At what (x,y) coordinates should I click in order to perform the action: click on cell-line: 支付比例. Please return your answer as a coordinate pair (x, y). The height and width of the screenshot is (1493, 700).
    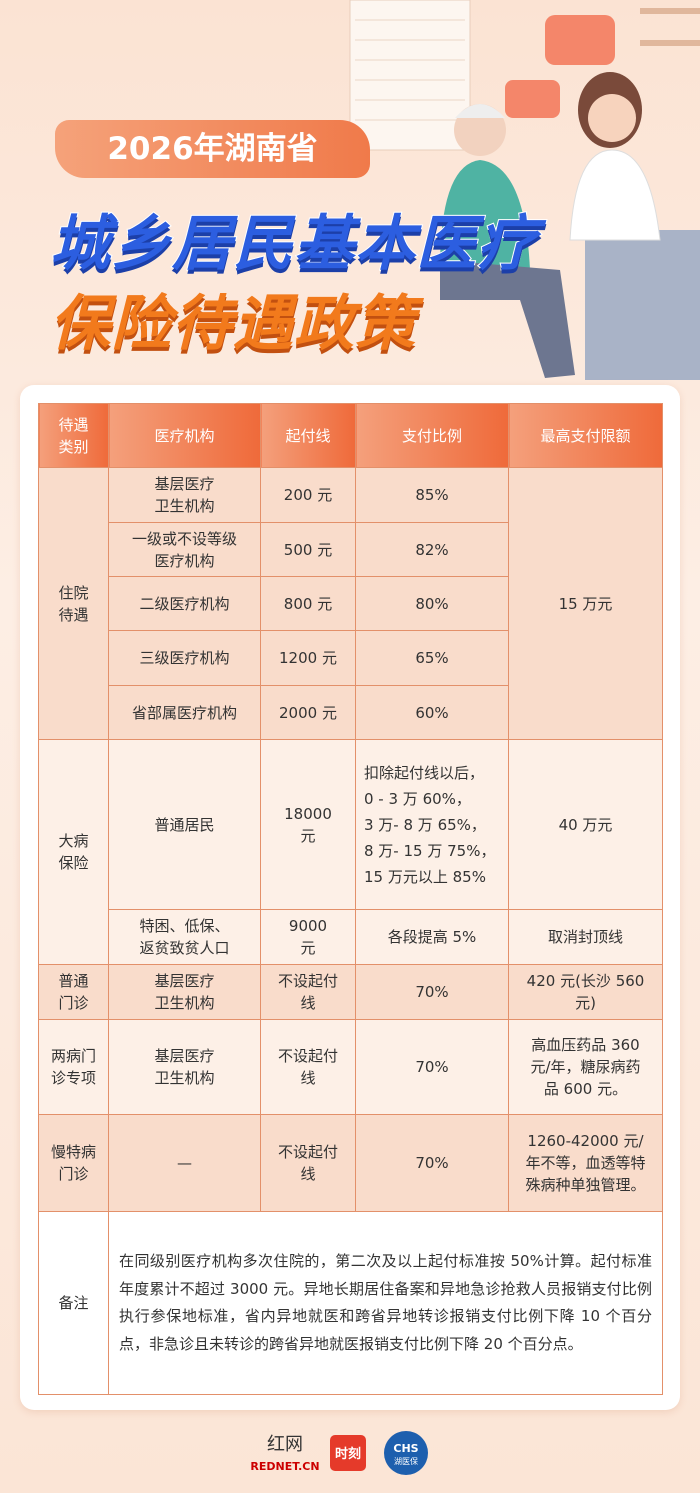
    Looking at the image, I should click on (431, 435).